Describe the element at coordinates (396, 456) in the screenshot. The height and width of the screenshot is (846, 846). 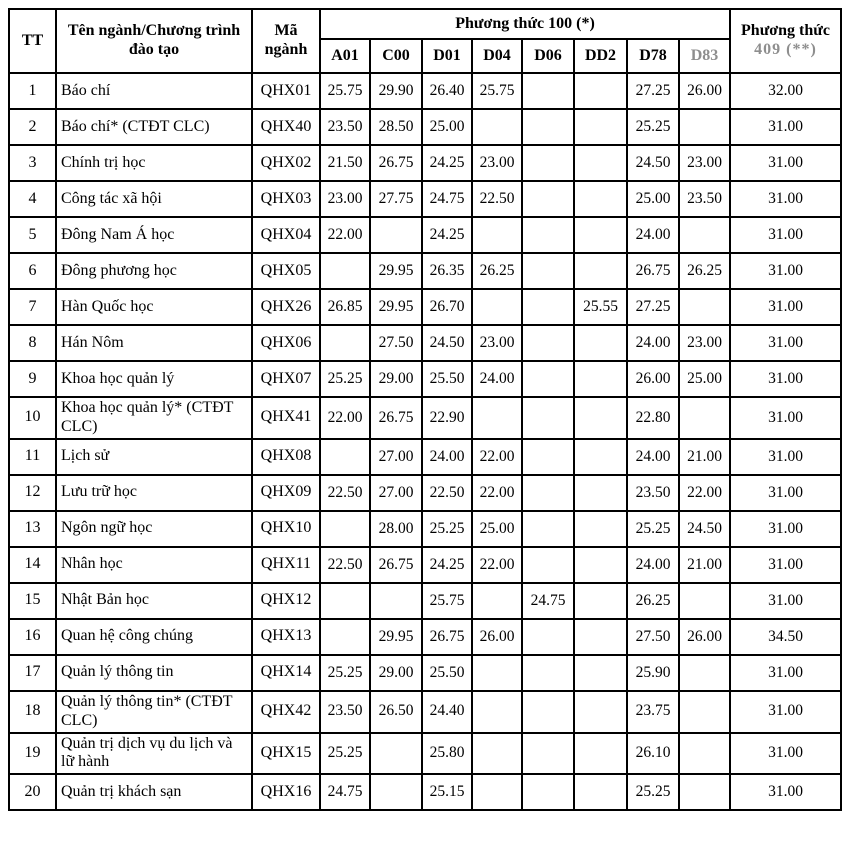
I see `score-cell-c00: 27.00` at that location.